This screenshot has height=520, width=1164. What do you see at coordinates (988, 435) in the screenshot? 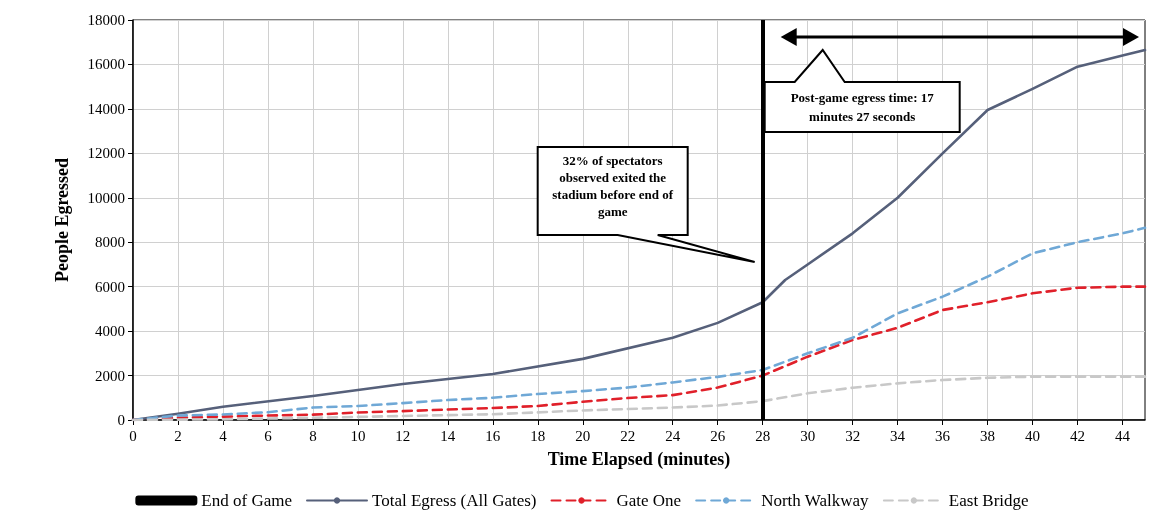
I see `x-tick-label: 38` at bounding box center [988, 435].